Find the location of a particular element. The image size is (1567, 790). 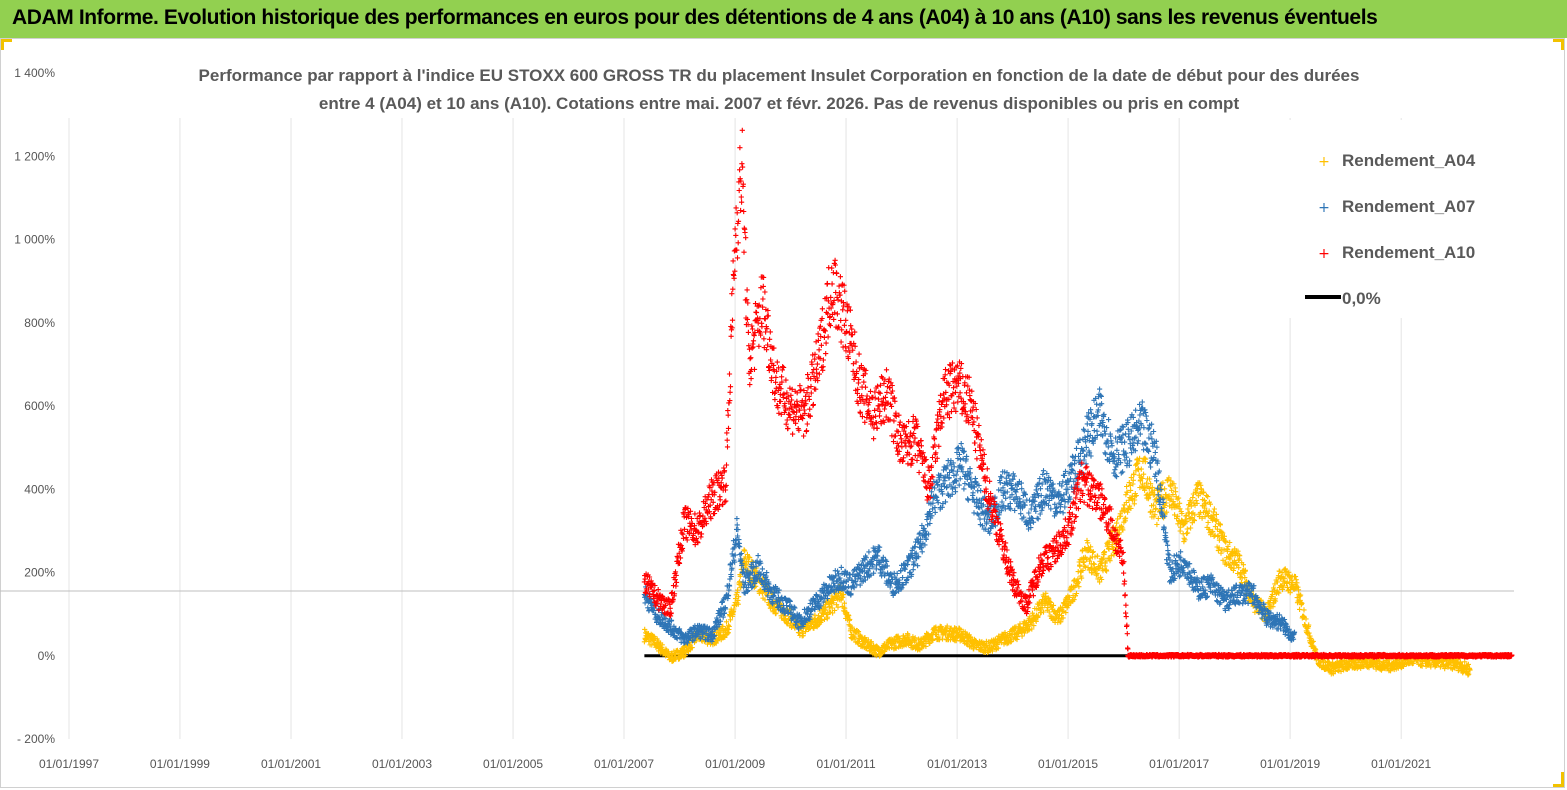

x-tick-label: 01/01/1997 is located at coordinates (69, 764).